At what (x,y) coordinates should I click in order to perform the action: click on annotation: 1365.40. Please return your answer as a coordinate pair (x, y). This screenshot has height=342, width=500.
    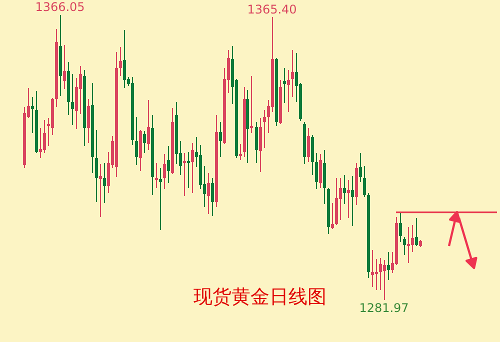
    Looking at the image, I should click on (272, 9).